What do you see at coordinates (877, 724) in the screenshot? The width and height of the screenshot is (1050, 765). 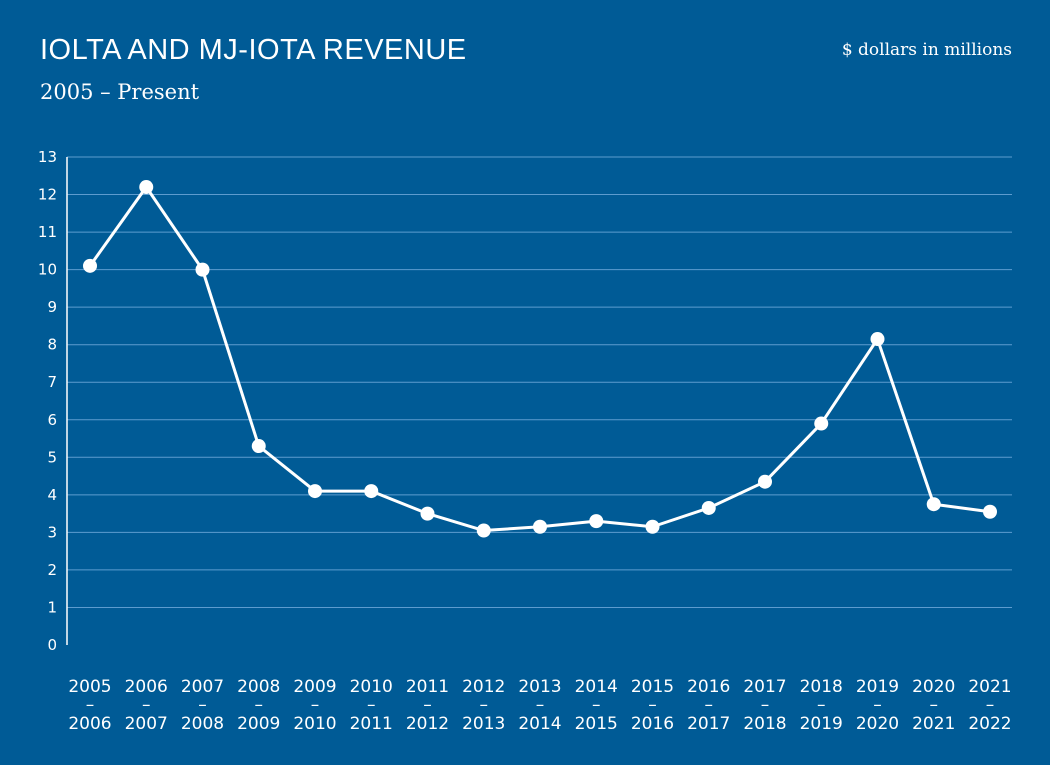 I see `x-tick-label-bottom: 2020` at bounding box center [877, 724].